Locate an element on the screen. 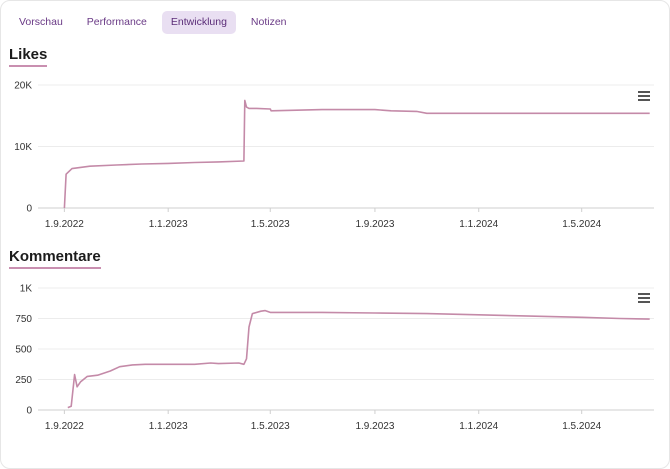  tab-vorschau: Vorschau is located at coordinates (41, 22).